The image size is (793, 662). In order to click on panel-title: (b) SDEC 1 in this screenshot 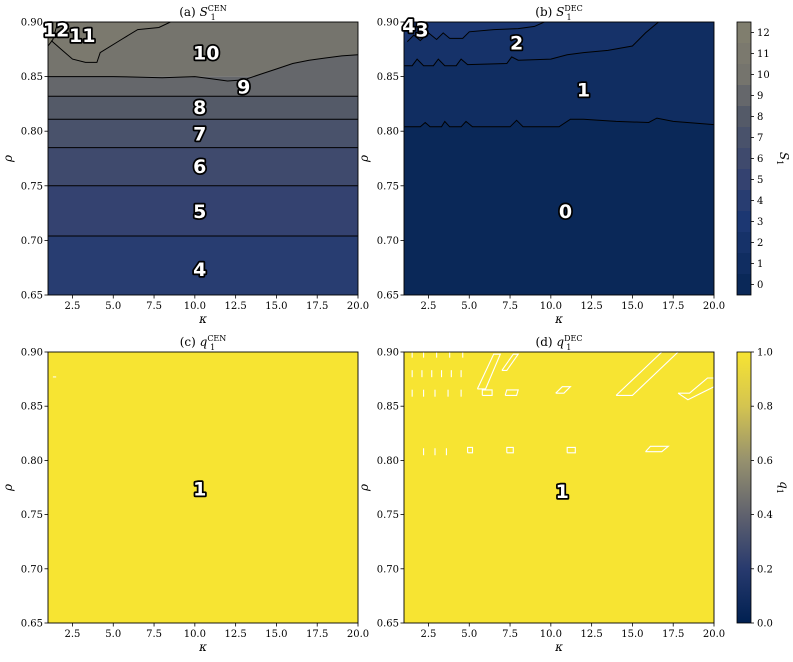, I will do `click(558, 13)`.